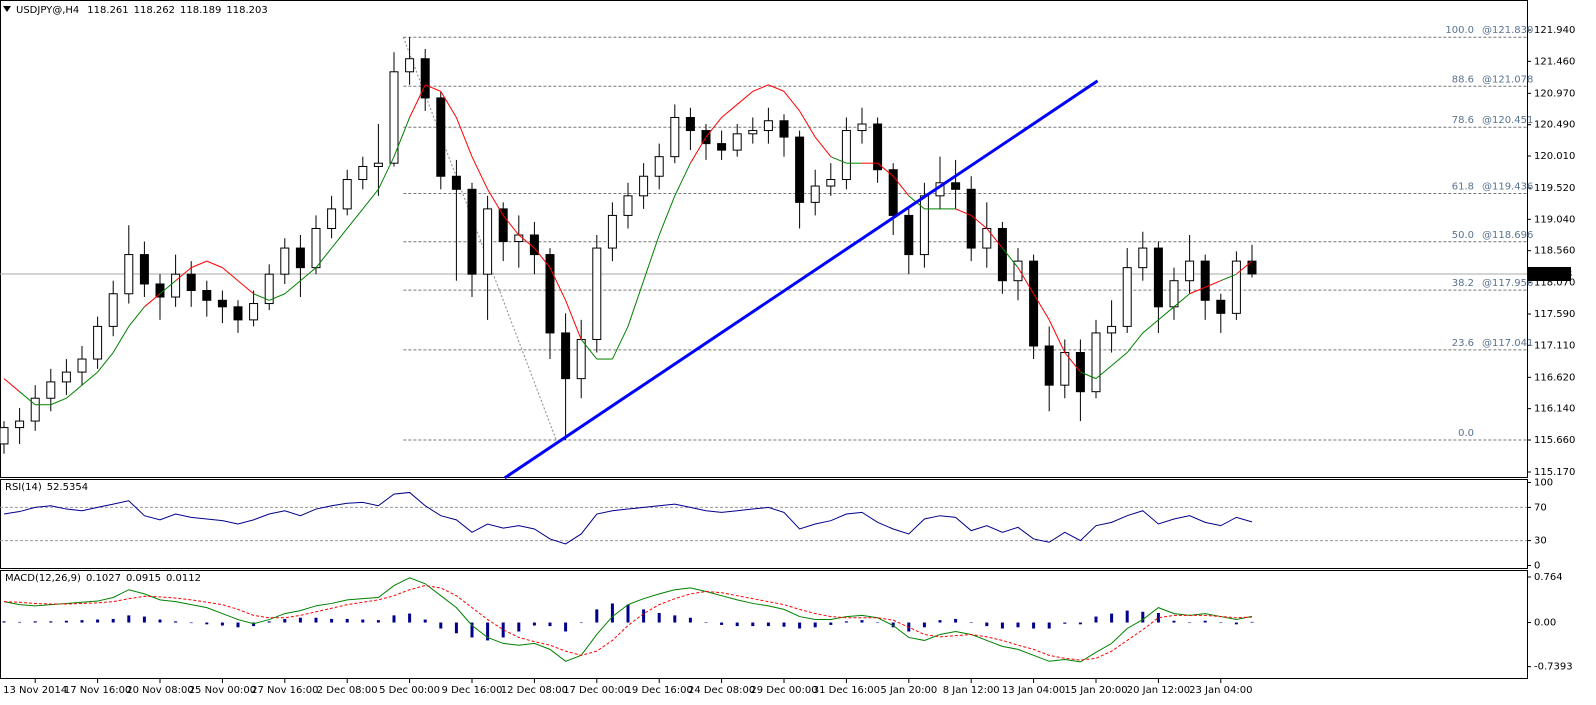 The height and width of the screenshot is (705, 1596). Describe the element at coordinates (1554, 93) in the screenshot. I see `y-tick-label: 120.970` at that location.